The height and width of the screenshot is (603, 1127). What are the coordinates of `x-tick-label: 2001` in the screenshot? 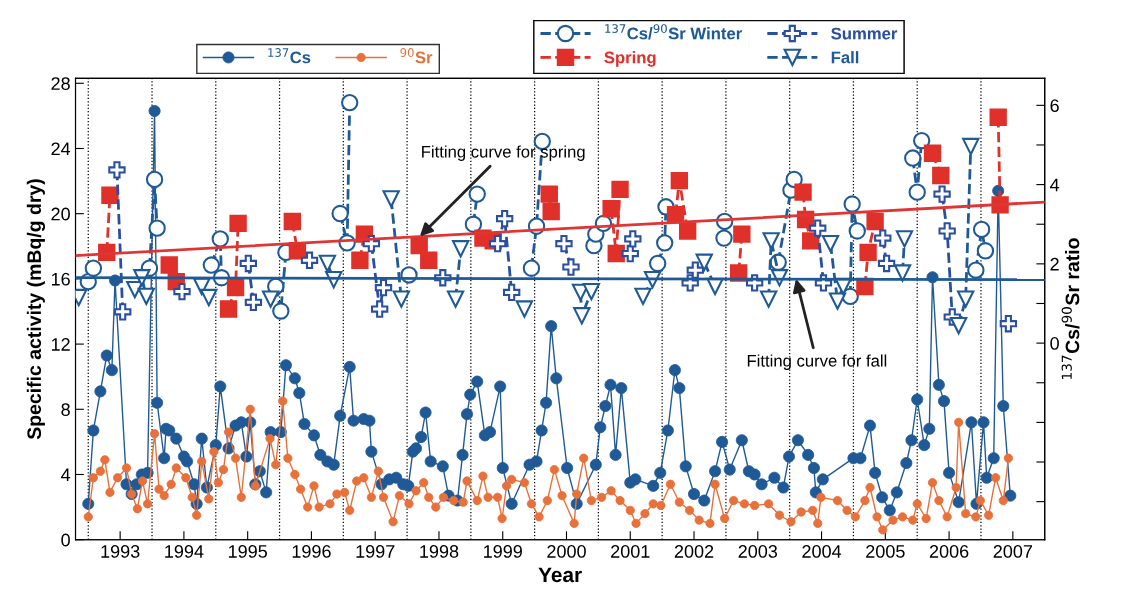 It's located at (630, 551).